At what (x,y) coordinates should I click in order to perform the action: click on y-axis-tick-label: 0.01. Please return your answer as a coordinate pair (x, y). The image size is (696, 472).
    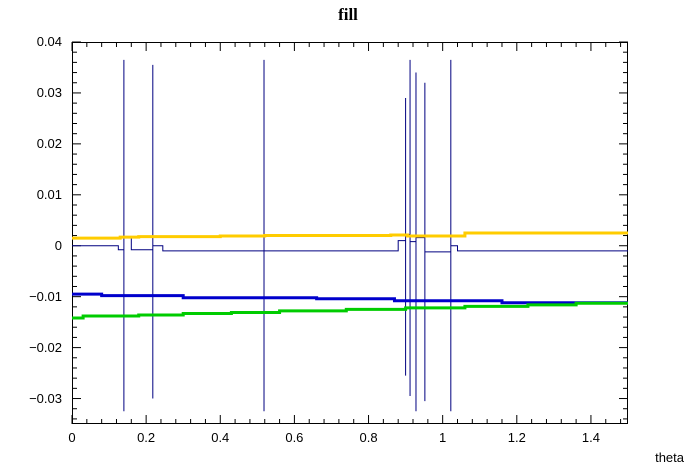
    Looking at the image, I should click on (49, 194).